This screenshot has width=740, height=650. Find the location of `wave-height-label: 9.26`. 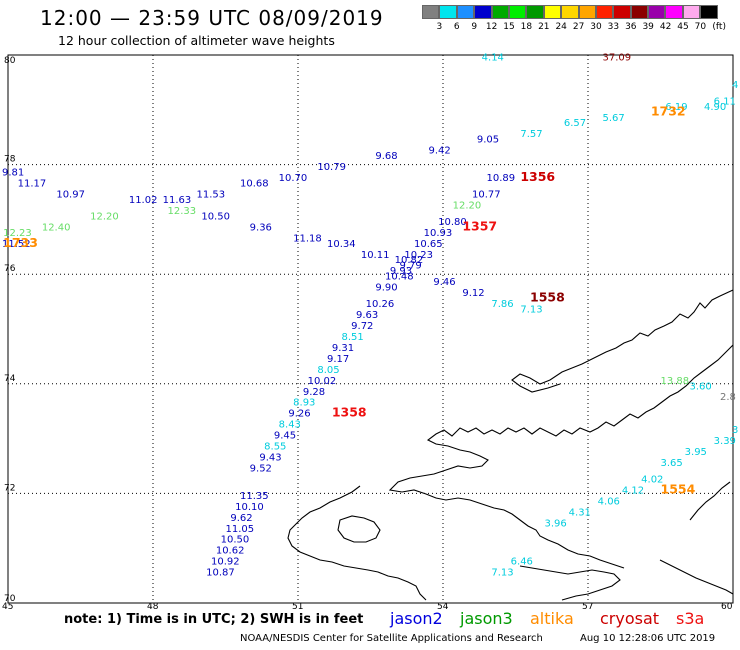

wave-height-label: 9.26 is located at coordinates (299, 414).